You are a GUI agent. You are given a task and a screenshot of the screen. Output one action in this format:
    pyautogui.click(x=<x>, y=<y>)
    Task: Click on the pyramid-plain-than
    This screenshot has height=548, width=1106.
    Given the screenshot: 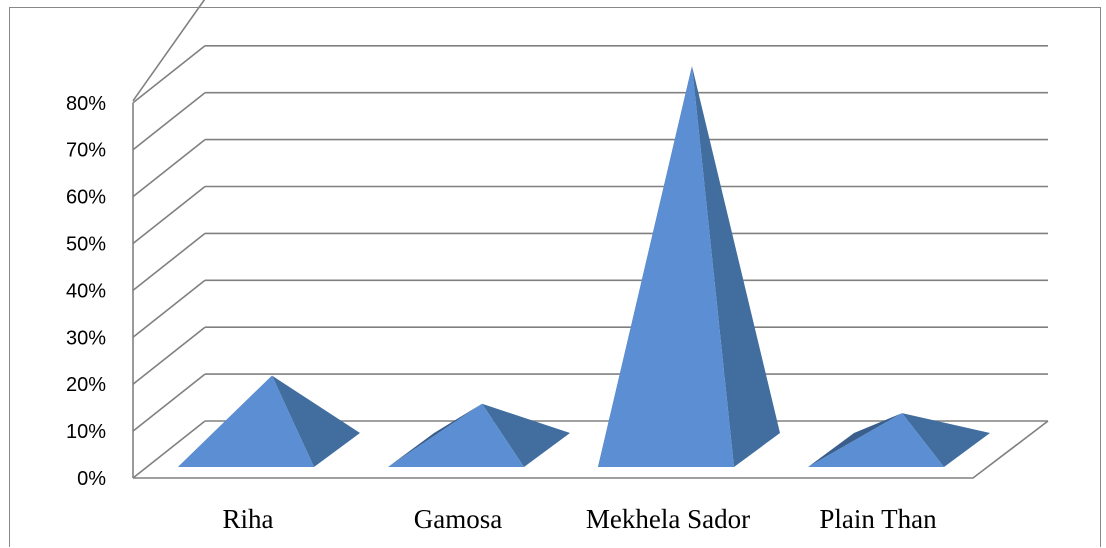 What is the action you would take?
    pyautogui.click(x=899, y=440)
    